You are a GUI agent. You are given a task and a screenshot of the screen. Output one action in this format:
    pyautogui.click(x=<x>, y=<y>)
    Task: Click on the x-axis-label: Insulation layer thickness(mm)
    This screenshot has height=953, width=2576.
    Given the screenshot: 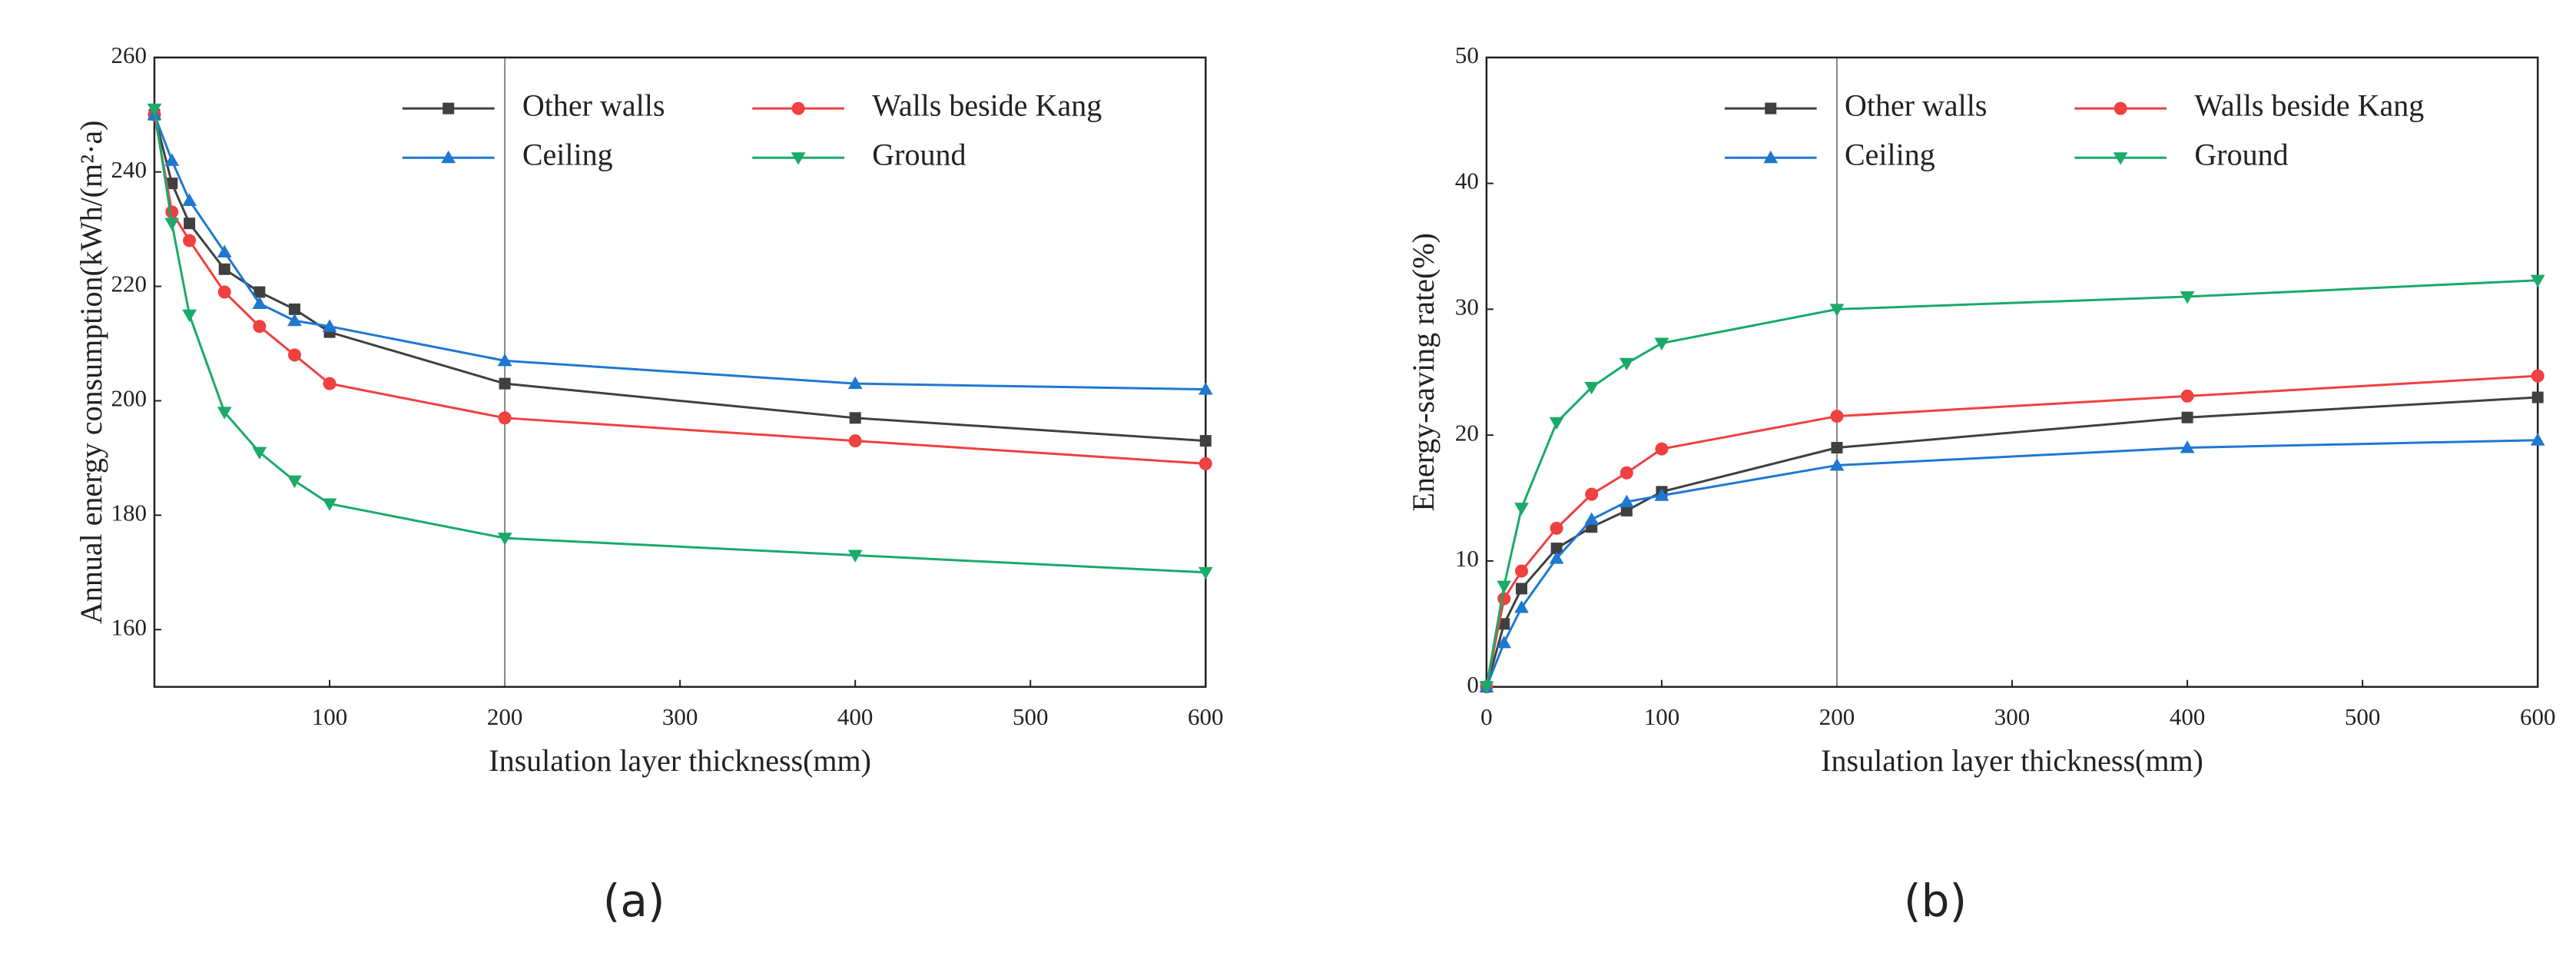 What is the action you would take?
    pyautogui.click(x=2012, y=760)
    